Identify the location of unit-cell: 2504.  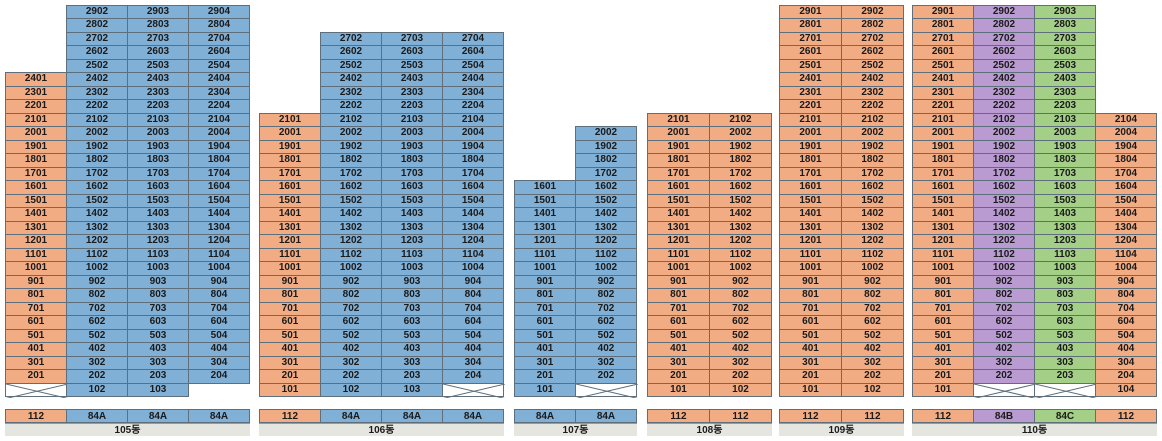
(219, 65).